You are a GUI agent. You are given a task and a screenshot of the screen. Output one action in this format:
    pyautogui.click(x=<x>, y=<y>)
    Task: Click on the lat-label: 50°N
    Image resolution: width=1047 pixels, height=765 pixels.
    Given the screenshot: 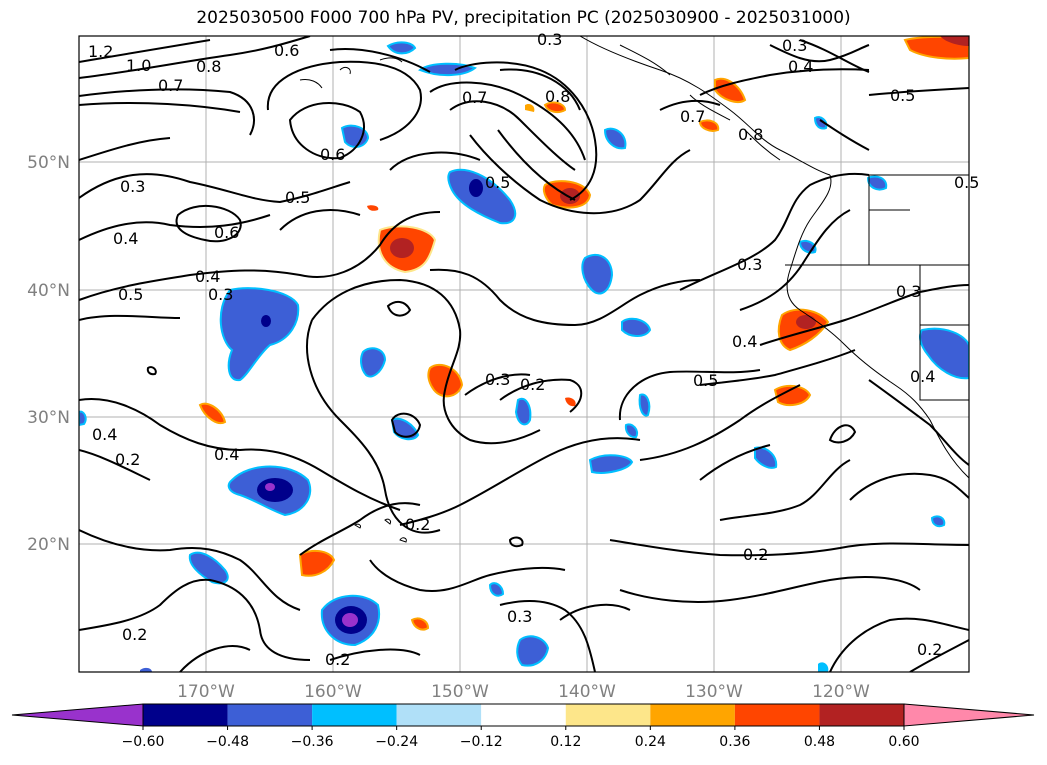 What is the action you would take?
    pyautogui.click(x=48, y=163)
    